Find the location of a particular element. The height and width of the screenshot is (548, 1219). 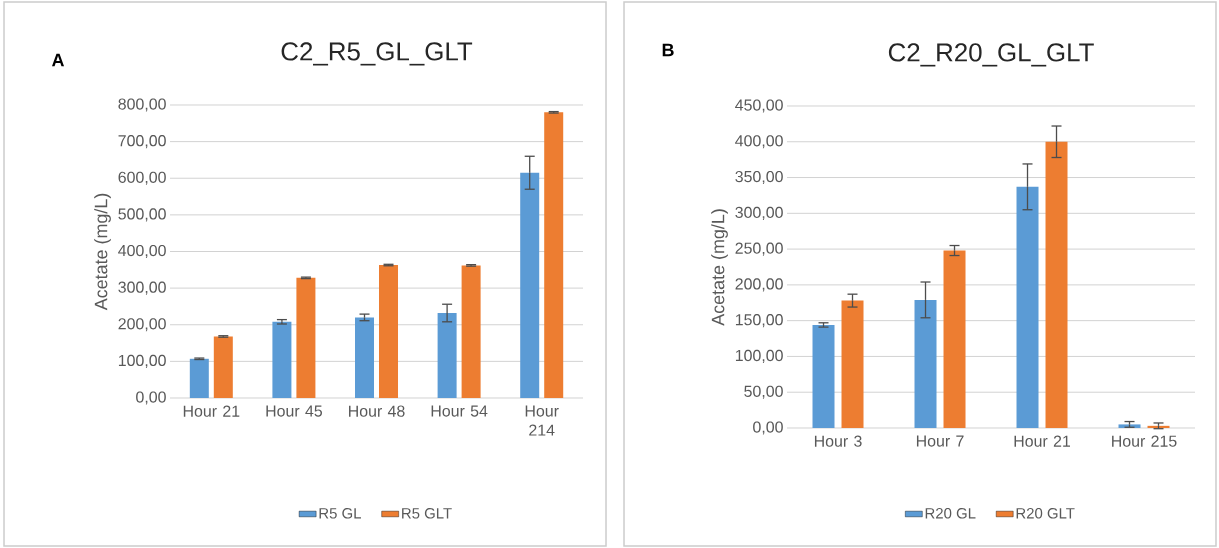

x-tick-label: Hour 45 is located at coordinates (294, 411).